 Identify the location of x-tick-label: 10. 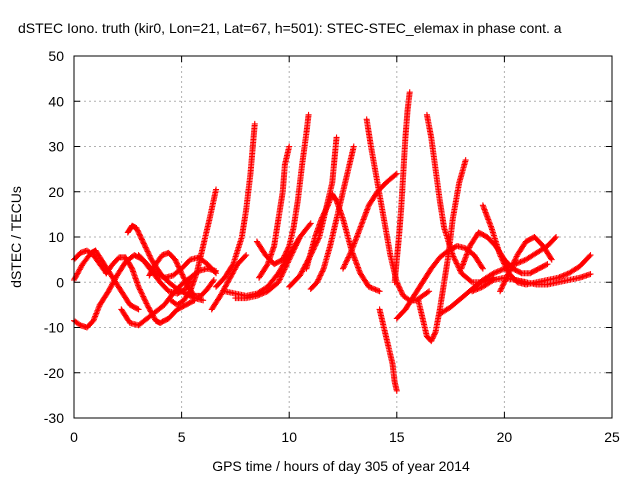
(289, 437).